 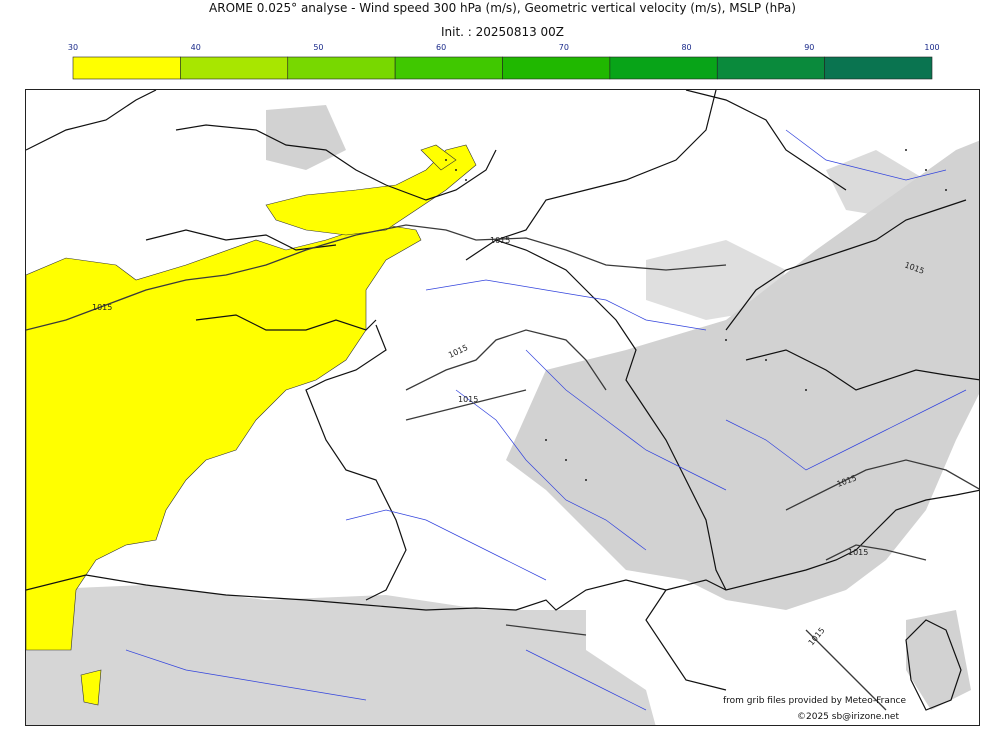 What do you see at coordinates (441, 47) in the screenshot?
I see `colorbar-tick-label: 60` at bounding box center [441, 47].